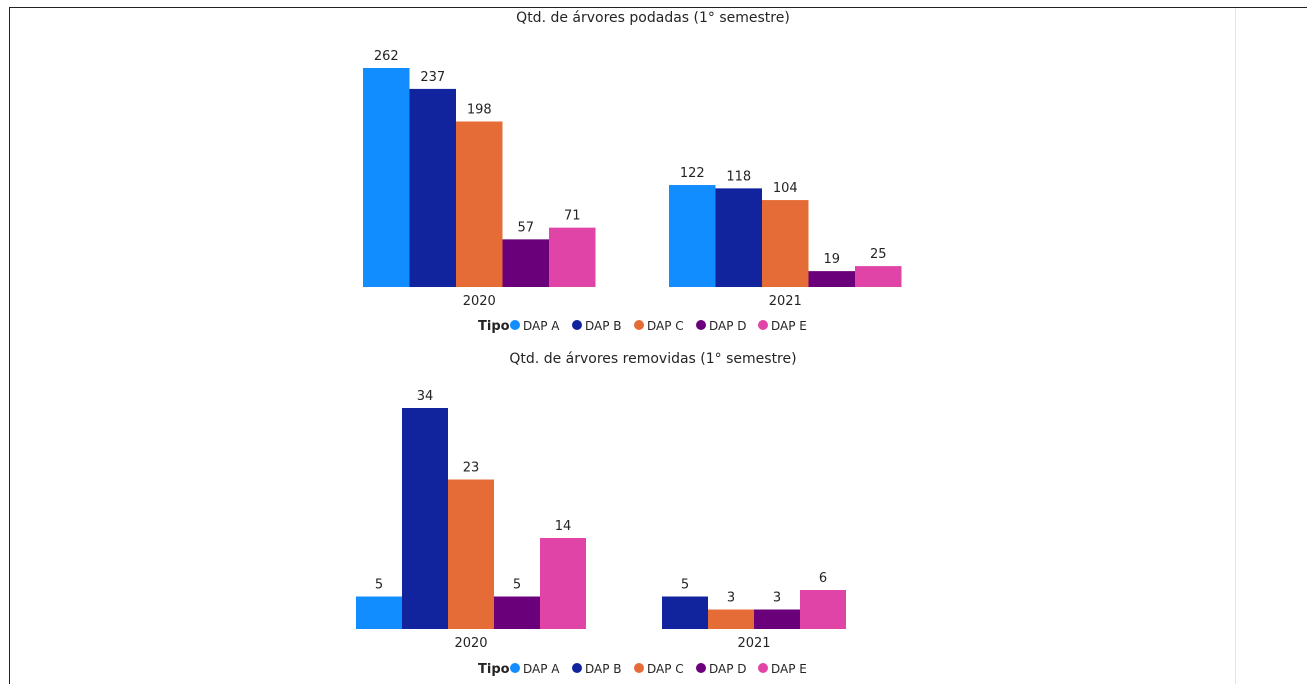 The image size is (1307, 684). Describe the element at coordinates (1235, 346) in the screenshot. I see `panel-divider` at that location.